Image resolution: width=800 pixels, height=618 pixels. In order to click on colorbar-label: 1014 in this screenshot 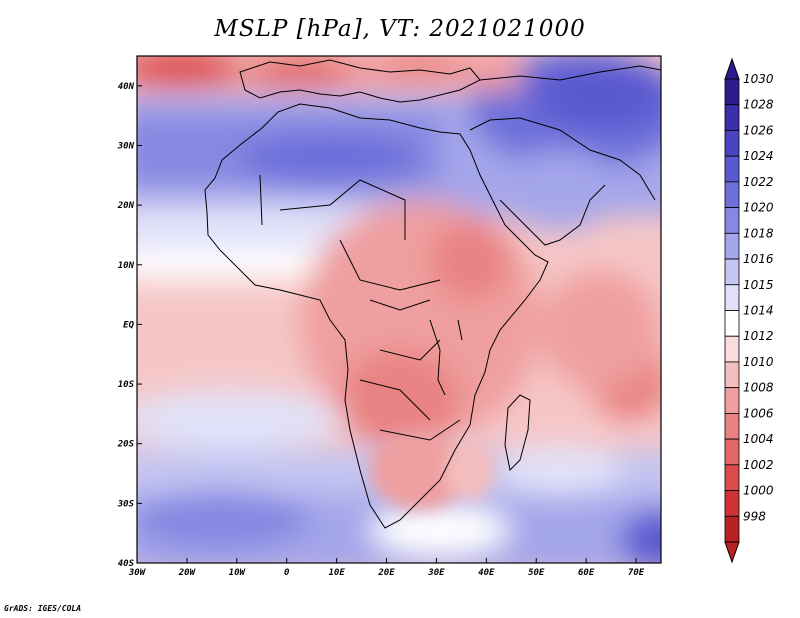, I will do `click(758, 311)`.